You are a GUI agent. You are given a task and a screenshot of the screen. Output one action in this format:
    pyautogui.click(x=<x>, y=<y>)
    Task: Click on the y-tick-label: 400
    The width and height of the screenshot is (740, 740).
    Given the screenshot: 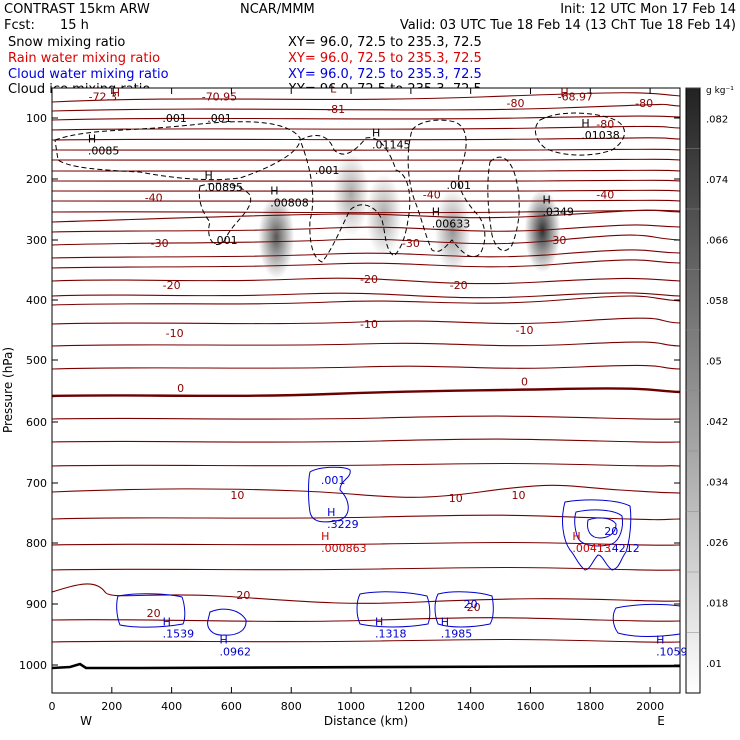 What is the action you would take?
    pyautogui.click(x=36, y=300)
    